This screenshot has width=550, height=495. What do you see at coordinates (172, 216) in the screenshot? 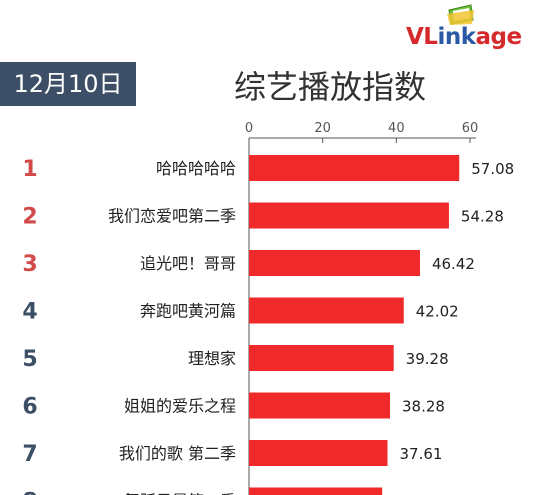
I see `category-label: 我们恋爱吧第二季` at bounding box center [172, 216].